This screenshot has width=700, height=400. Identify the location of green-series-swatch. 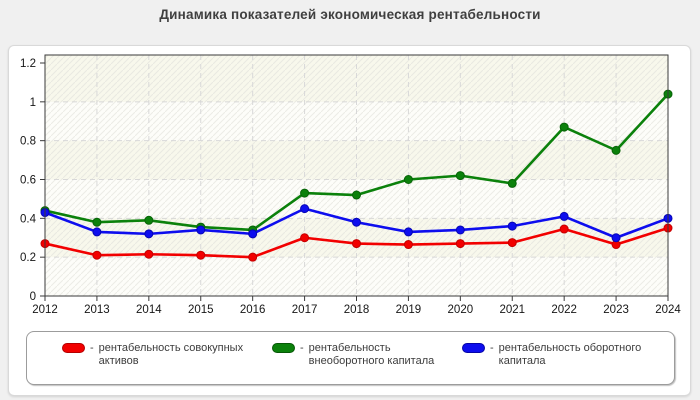
(283, 348).